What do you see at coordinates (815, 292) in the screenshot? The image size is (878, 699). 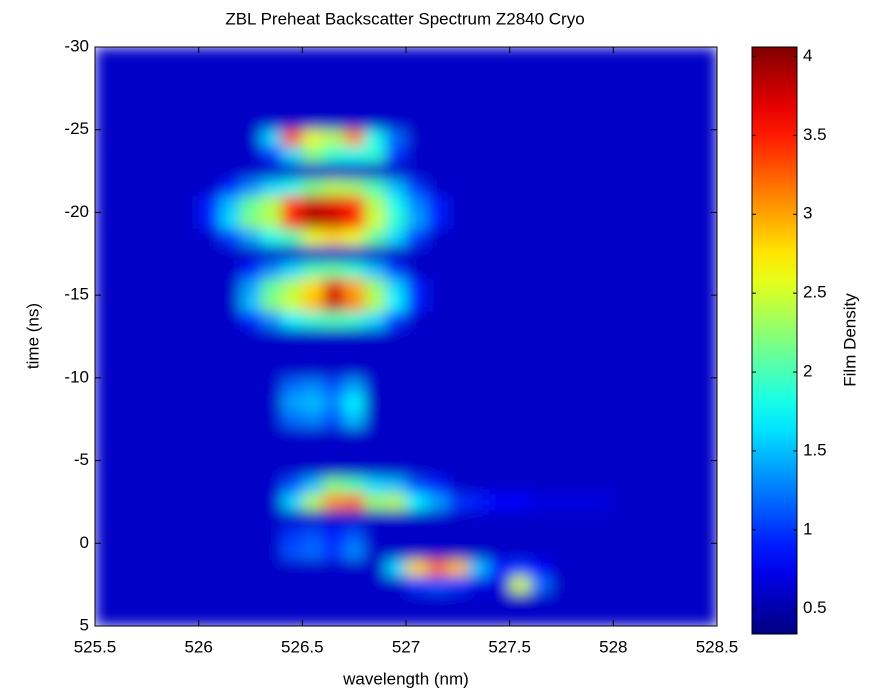 I see `colorbar-tick-label: 2.5` at bounding box center [815, 292].